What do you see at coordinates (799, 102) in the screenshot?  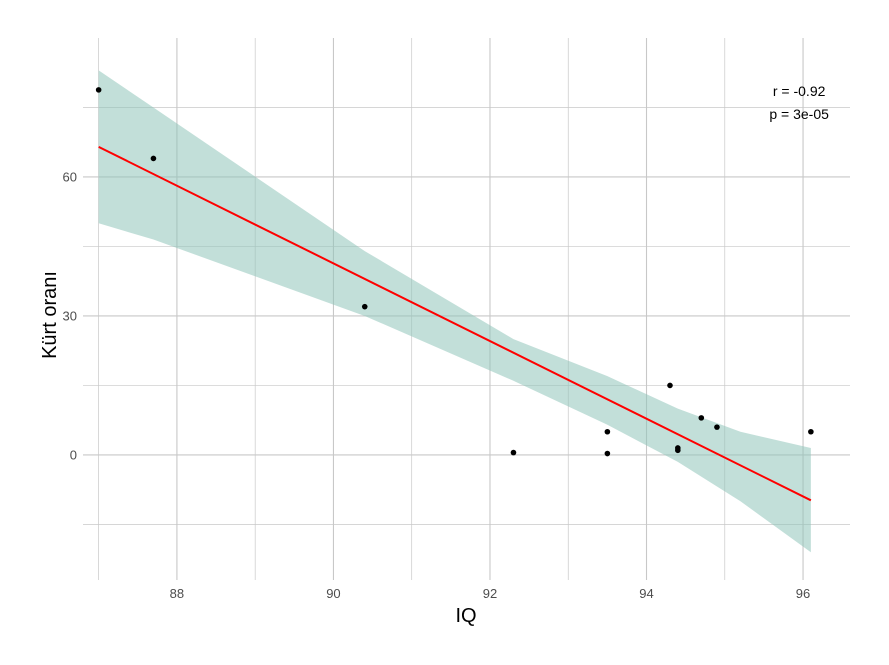 I see `annotations: r = -0.92 p = 3e-05` at bounding box center [799, 102].